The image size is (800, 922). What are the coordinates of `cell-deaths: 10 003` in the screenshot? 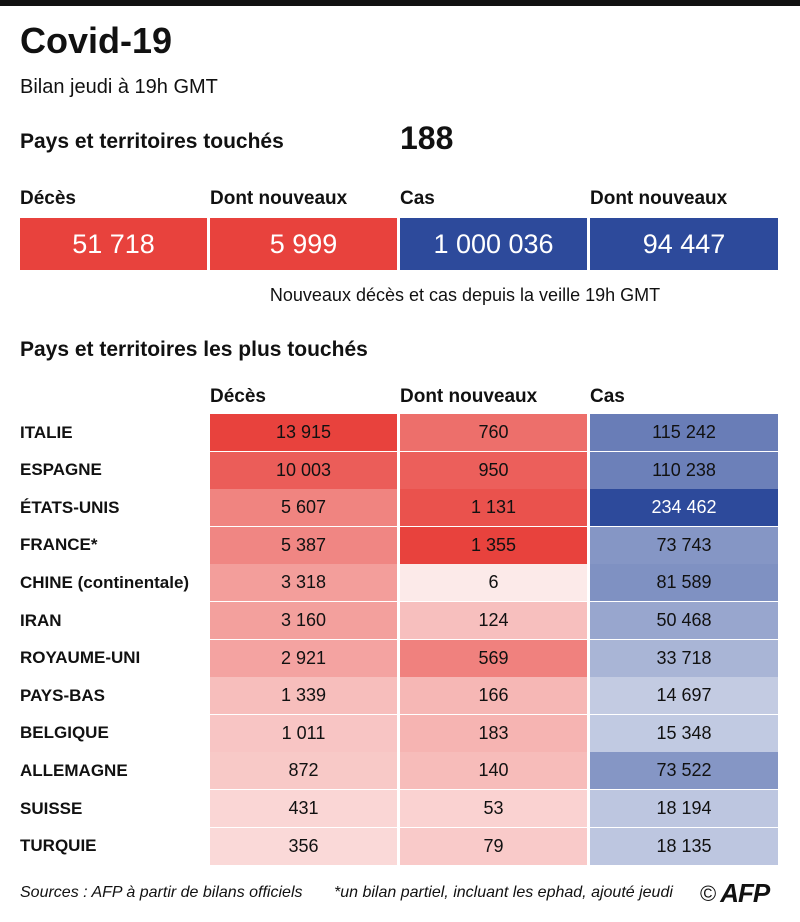 It's located at (303, 470).